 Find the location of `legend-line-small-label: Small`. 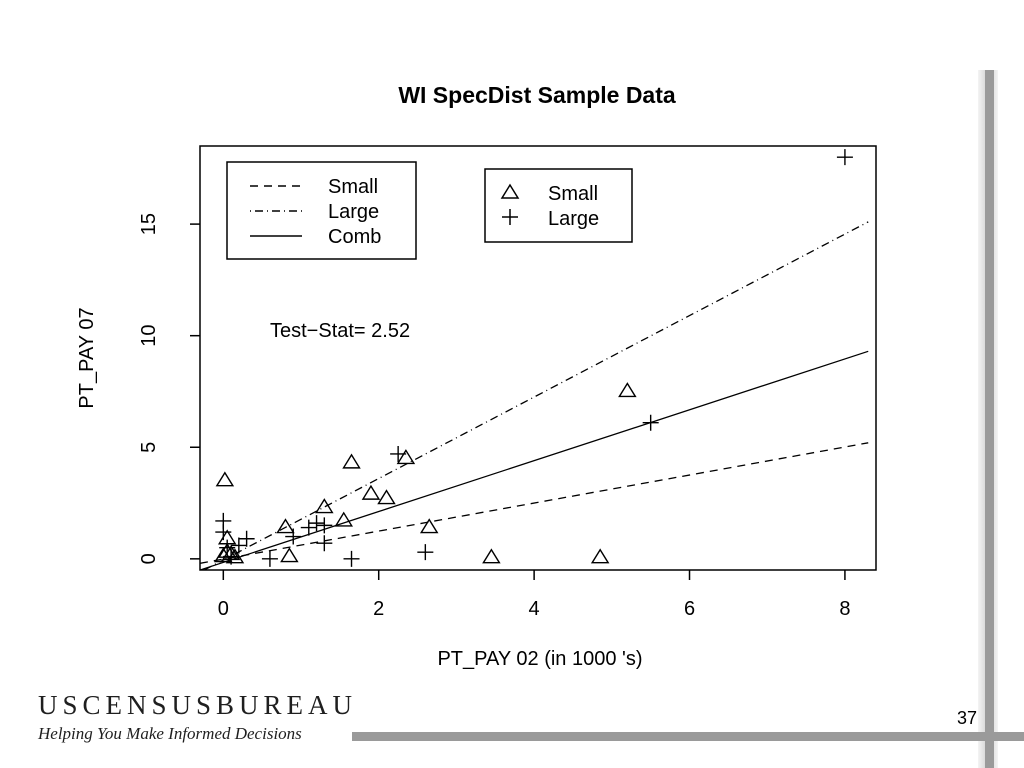

legend-line-small-label: Small is located at coordinates (353, 187).